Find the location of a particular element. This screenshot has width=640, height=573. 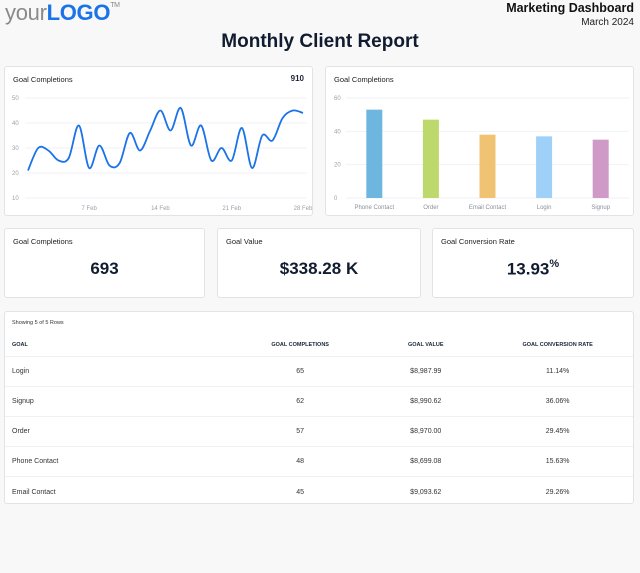

completions-cell: 62 is located at coordinates (300, 401).